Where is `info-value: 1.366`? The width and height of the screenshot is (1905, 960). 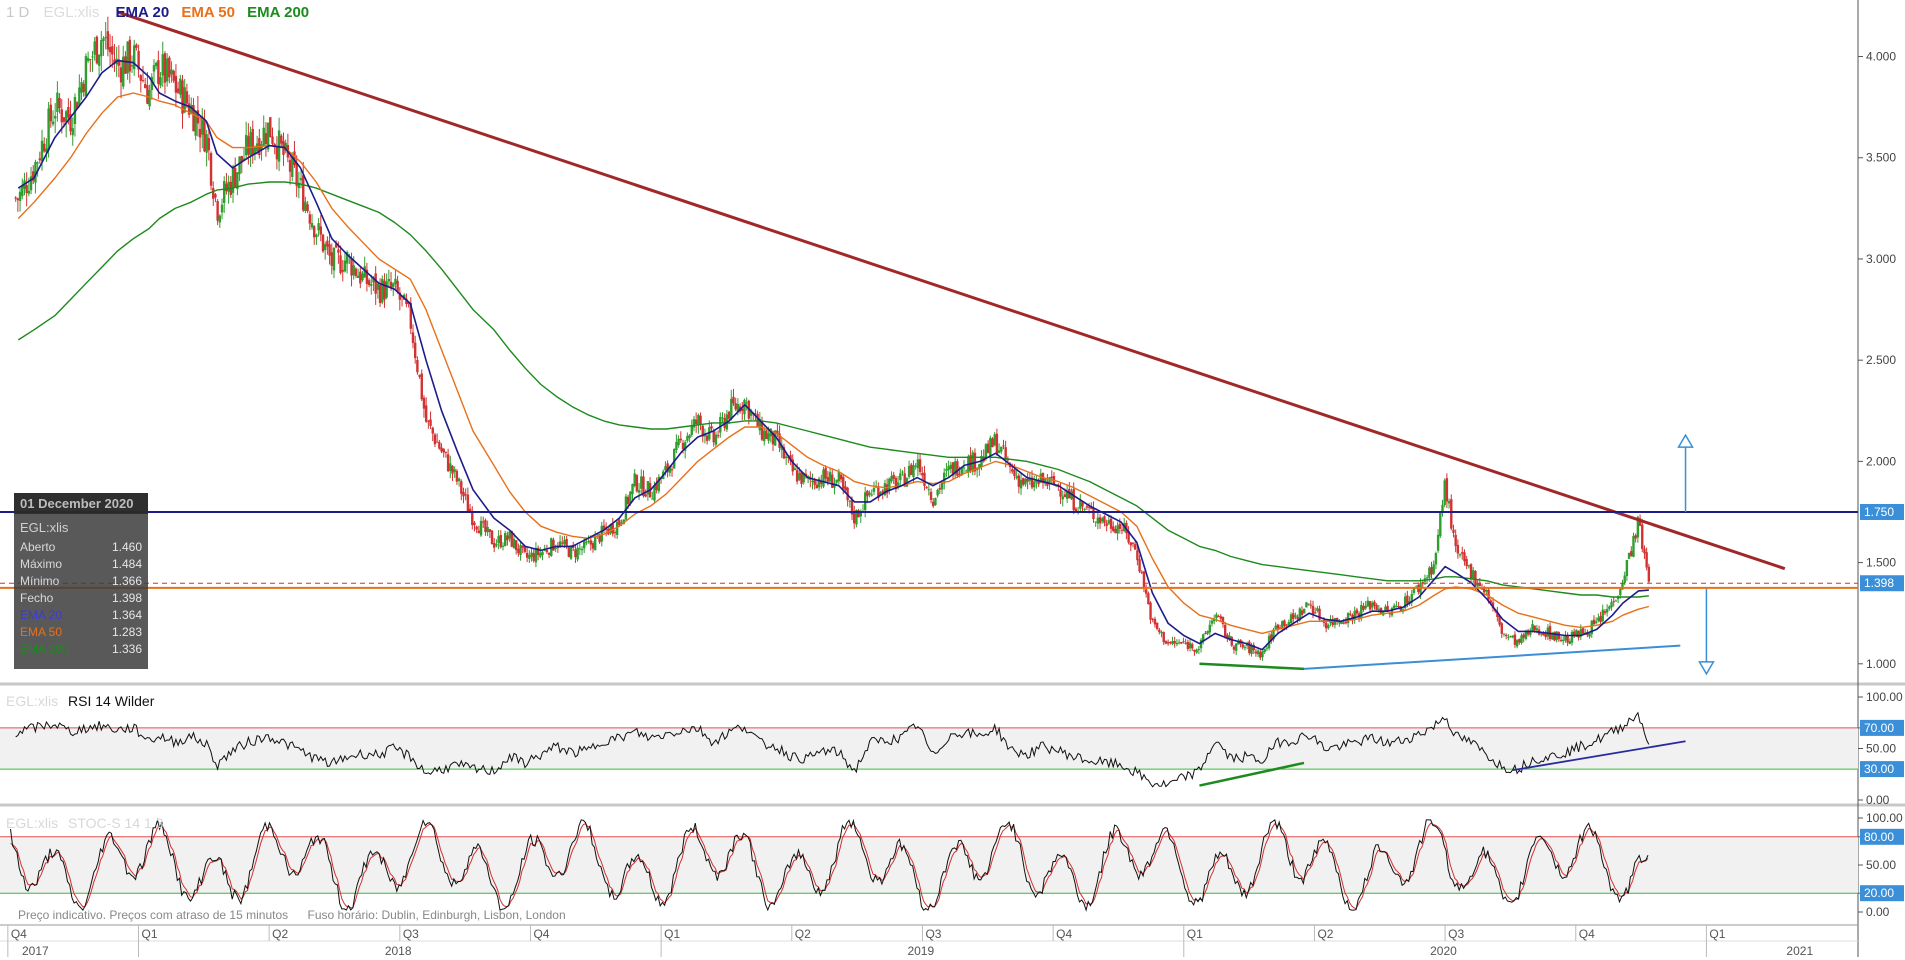 info-value: 1.366 is located at coordinates (126, 581).